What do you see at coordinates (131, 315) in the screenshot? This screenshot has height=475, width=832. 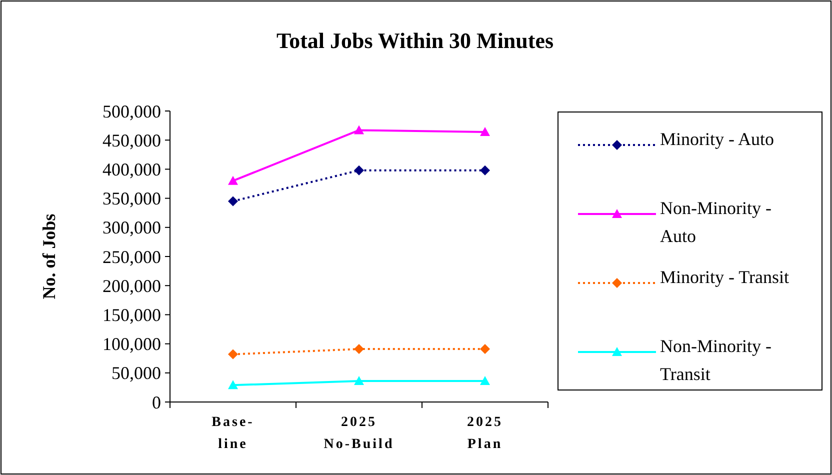 I see `y-tick-label: 150,000` at bounding box center [131, 315].